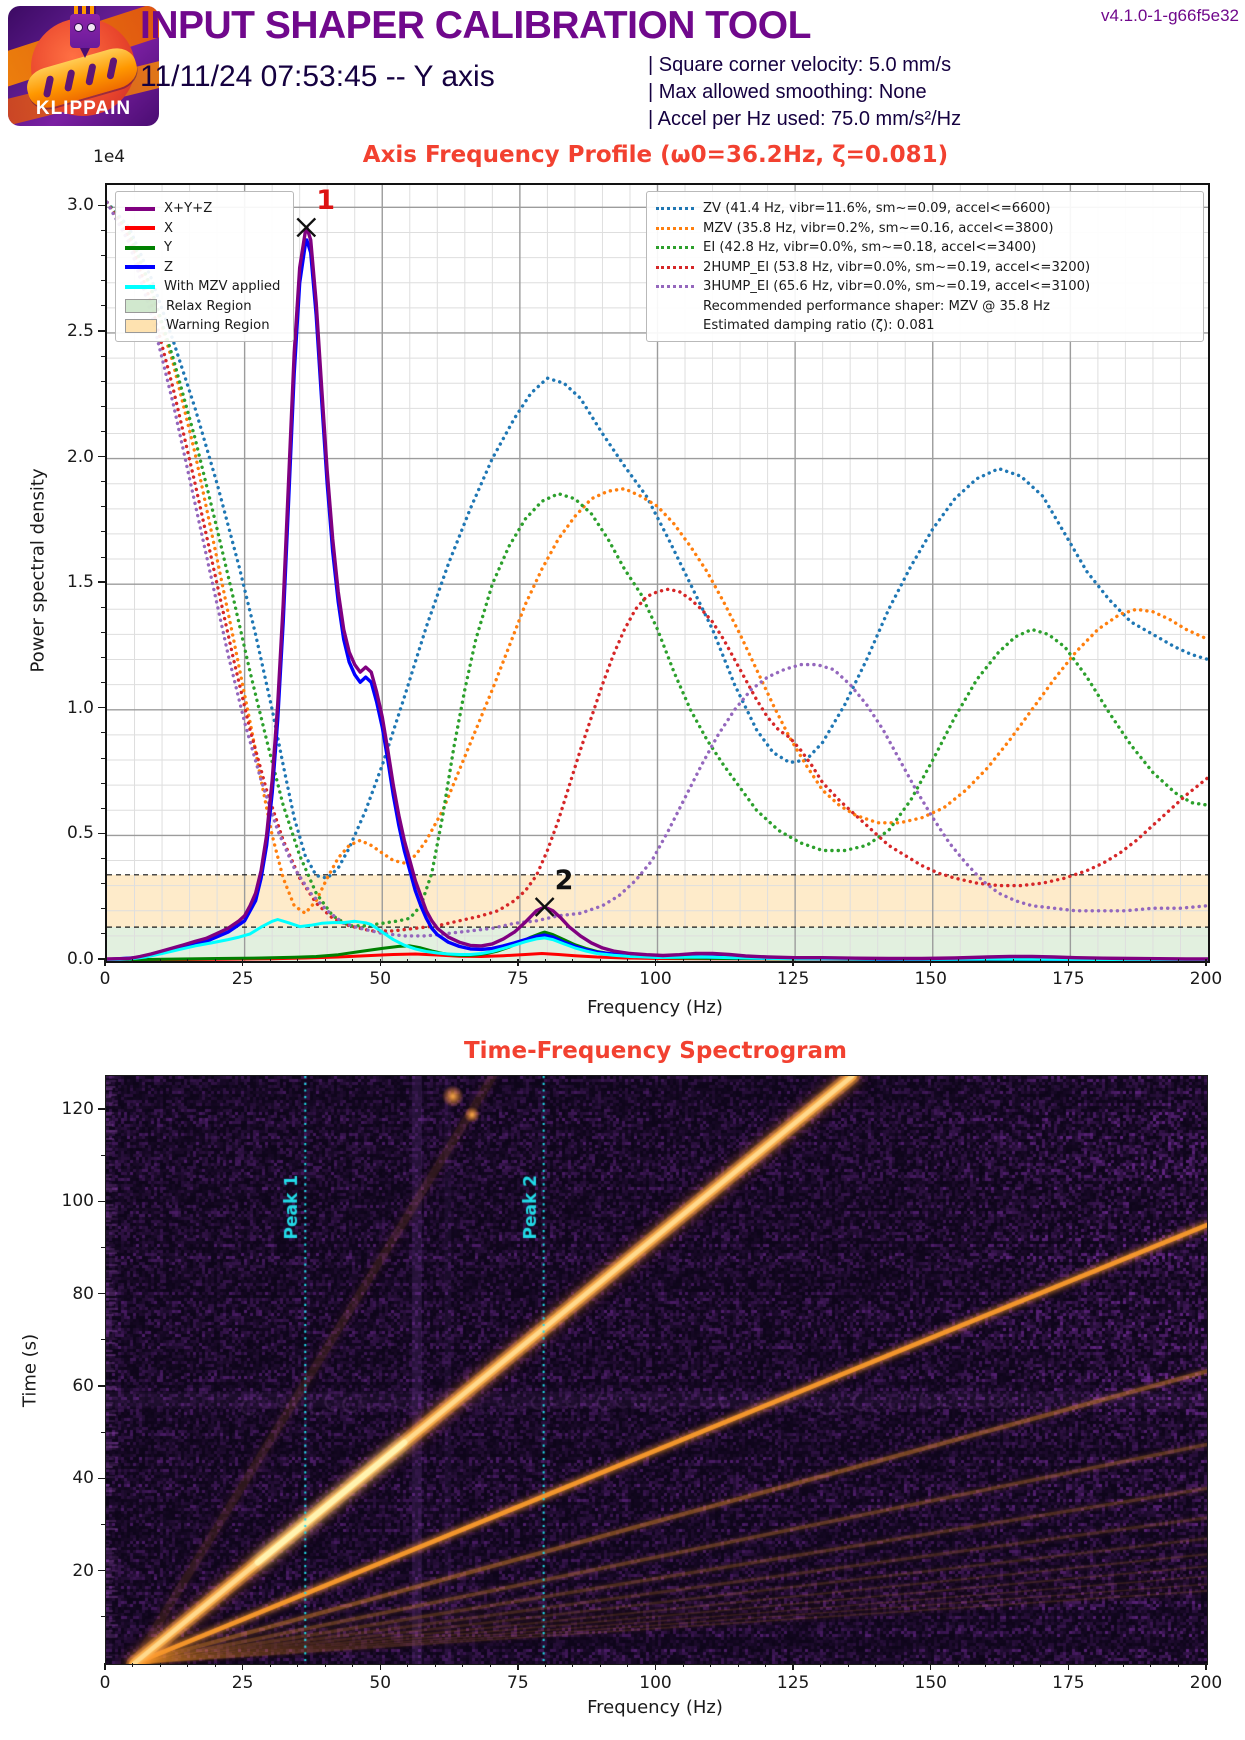  I want to click on legend-label: Warning Region, so click(218, 326).